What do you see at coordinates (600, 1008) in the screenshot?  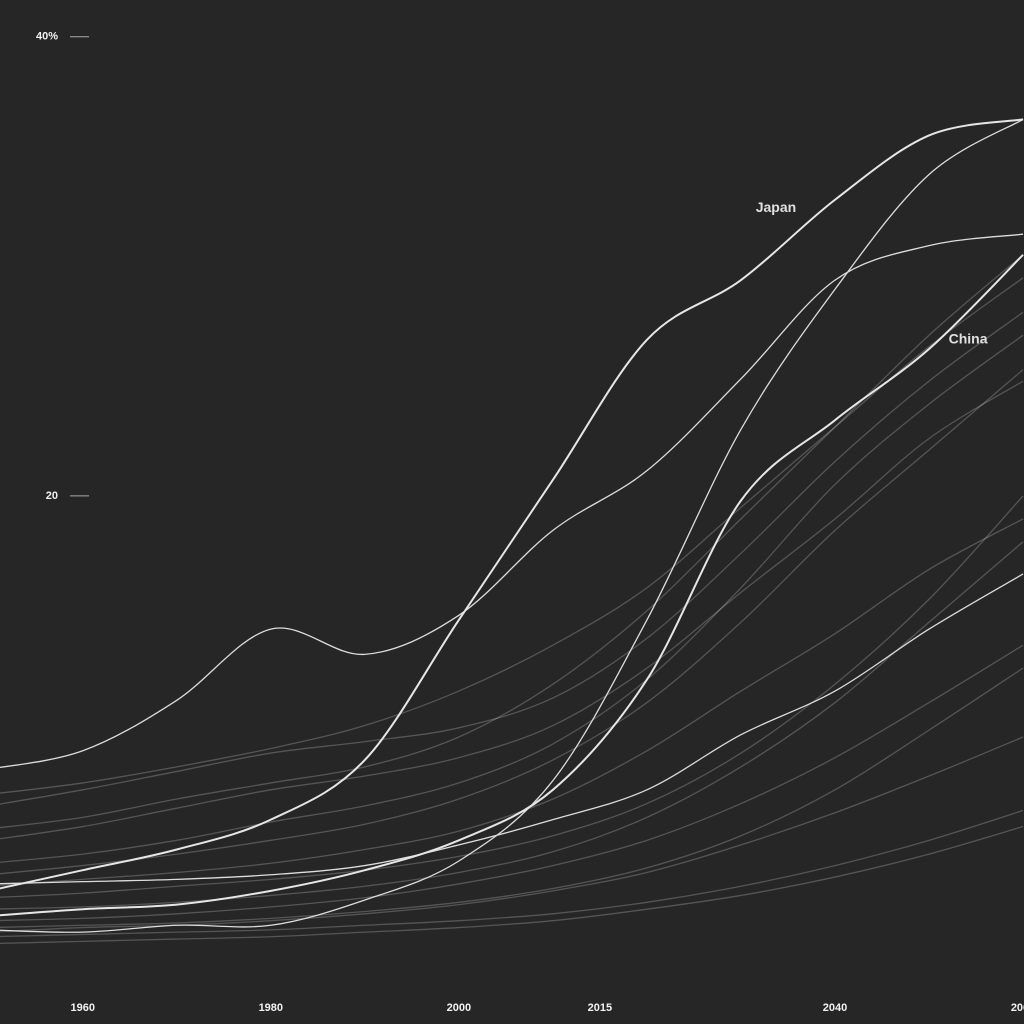 I see `x-tick-label: 2015` at bounding box center [600, 1008].